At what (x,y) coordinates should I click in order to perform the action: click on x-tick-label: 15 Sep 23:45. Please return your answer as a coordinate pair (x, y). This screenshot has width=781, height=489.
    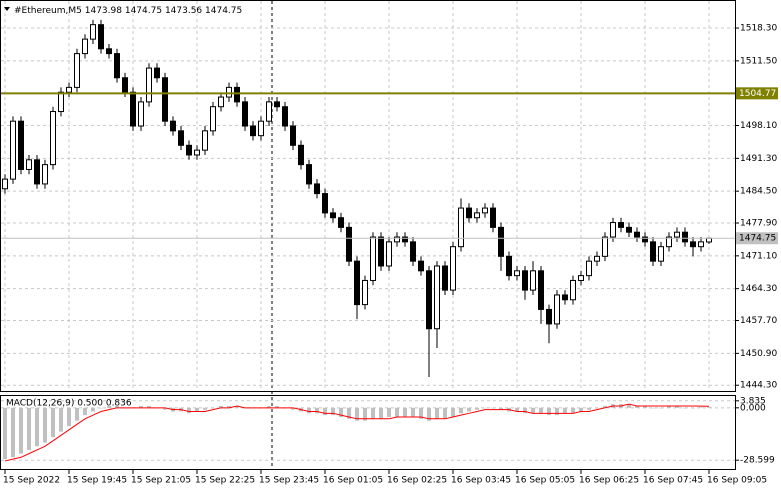
    Looking at the image, I should click on (289, 481).